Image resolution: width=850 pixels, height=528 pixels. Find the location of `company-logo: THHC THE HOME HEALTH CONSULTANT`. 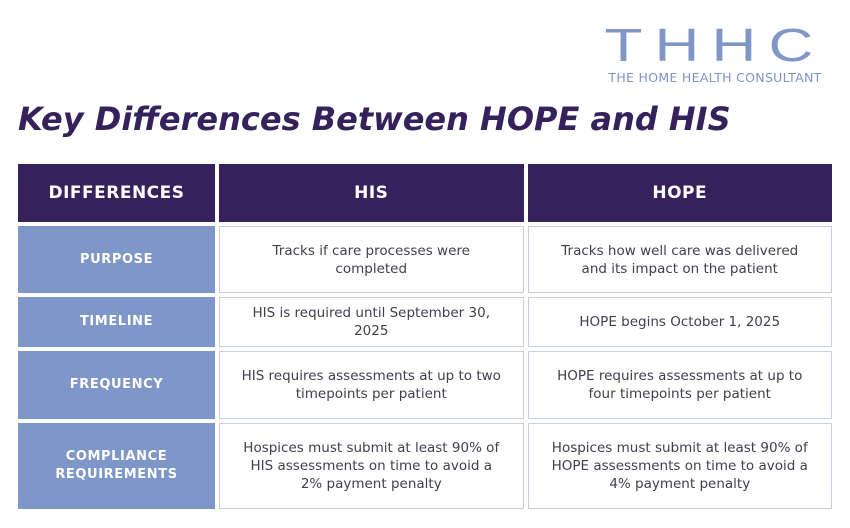

company-logo: THHC THE HOME HEALTH CONSULTANT is located at coordinates (715, 53).